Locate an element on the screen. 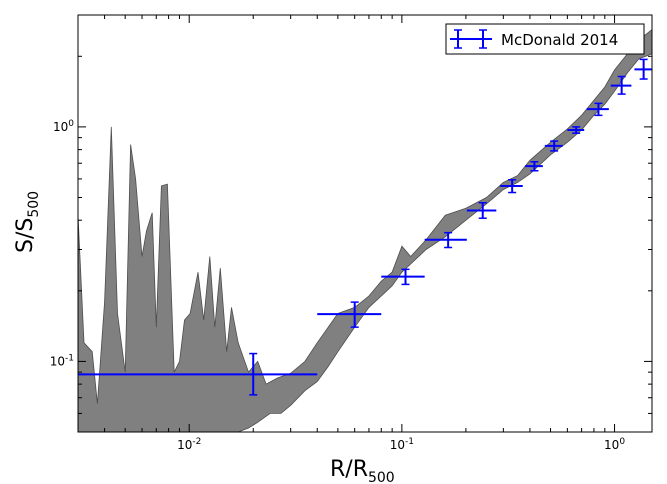 The height and width of the screenshot is (484, 667). x-tick-label: 10⁻² is located at coordinates (189, 444).